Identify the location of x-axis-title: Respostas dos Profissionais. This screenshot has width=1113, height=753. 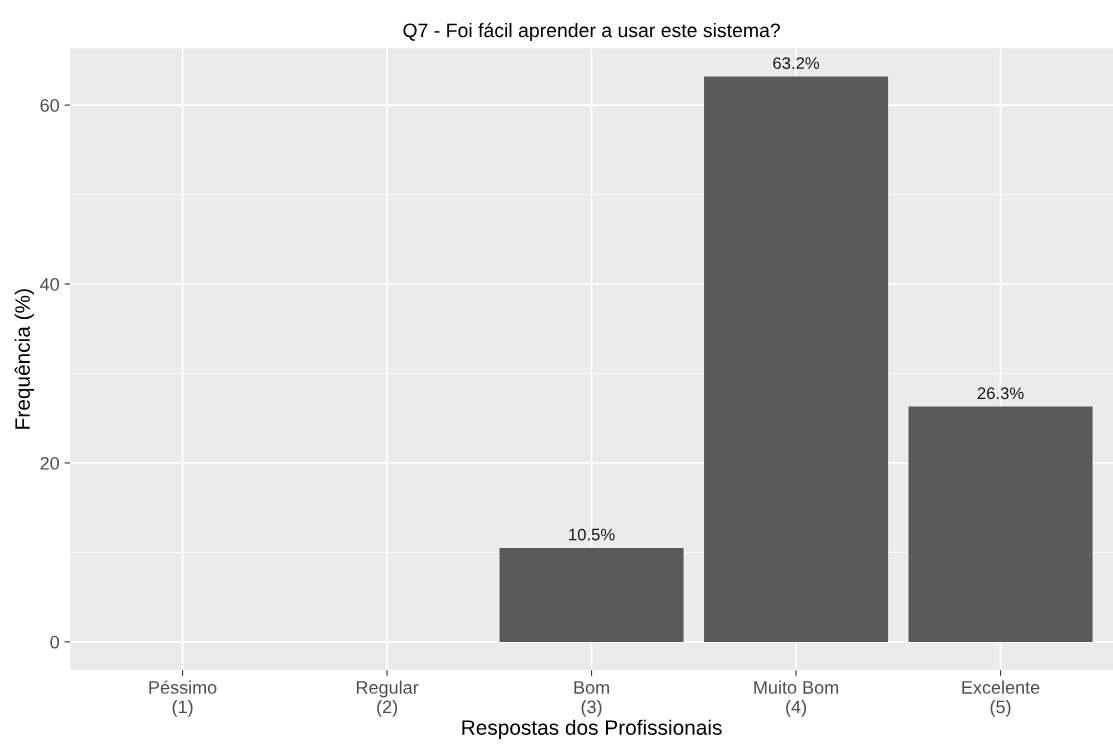
(592, 729).